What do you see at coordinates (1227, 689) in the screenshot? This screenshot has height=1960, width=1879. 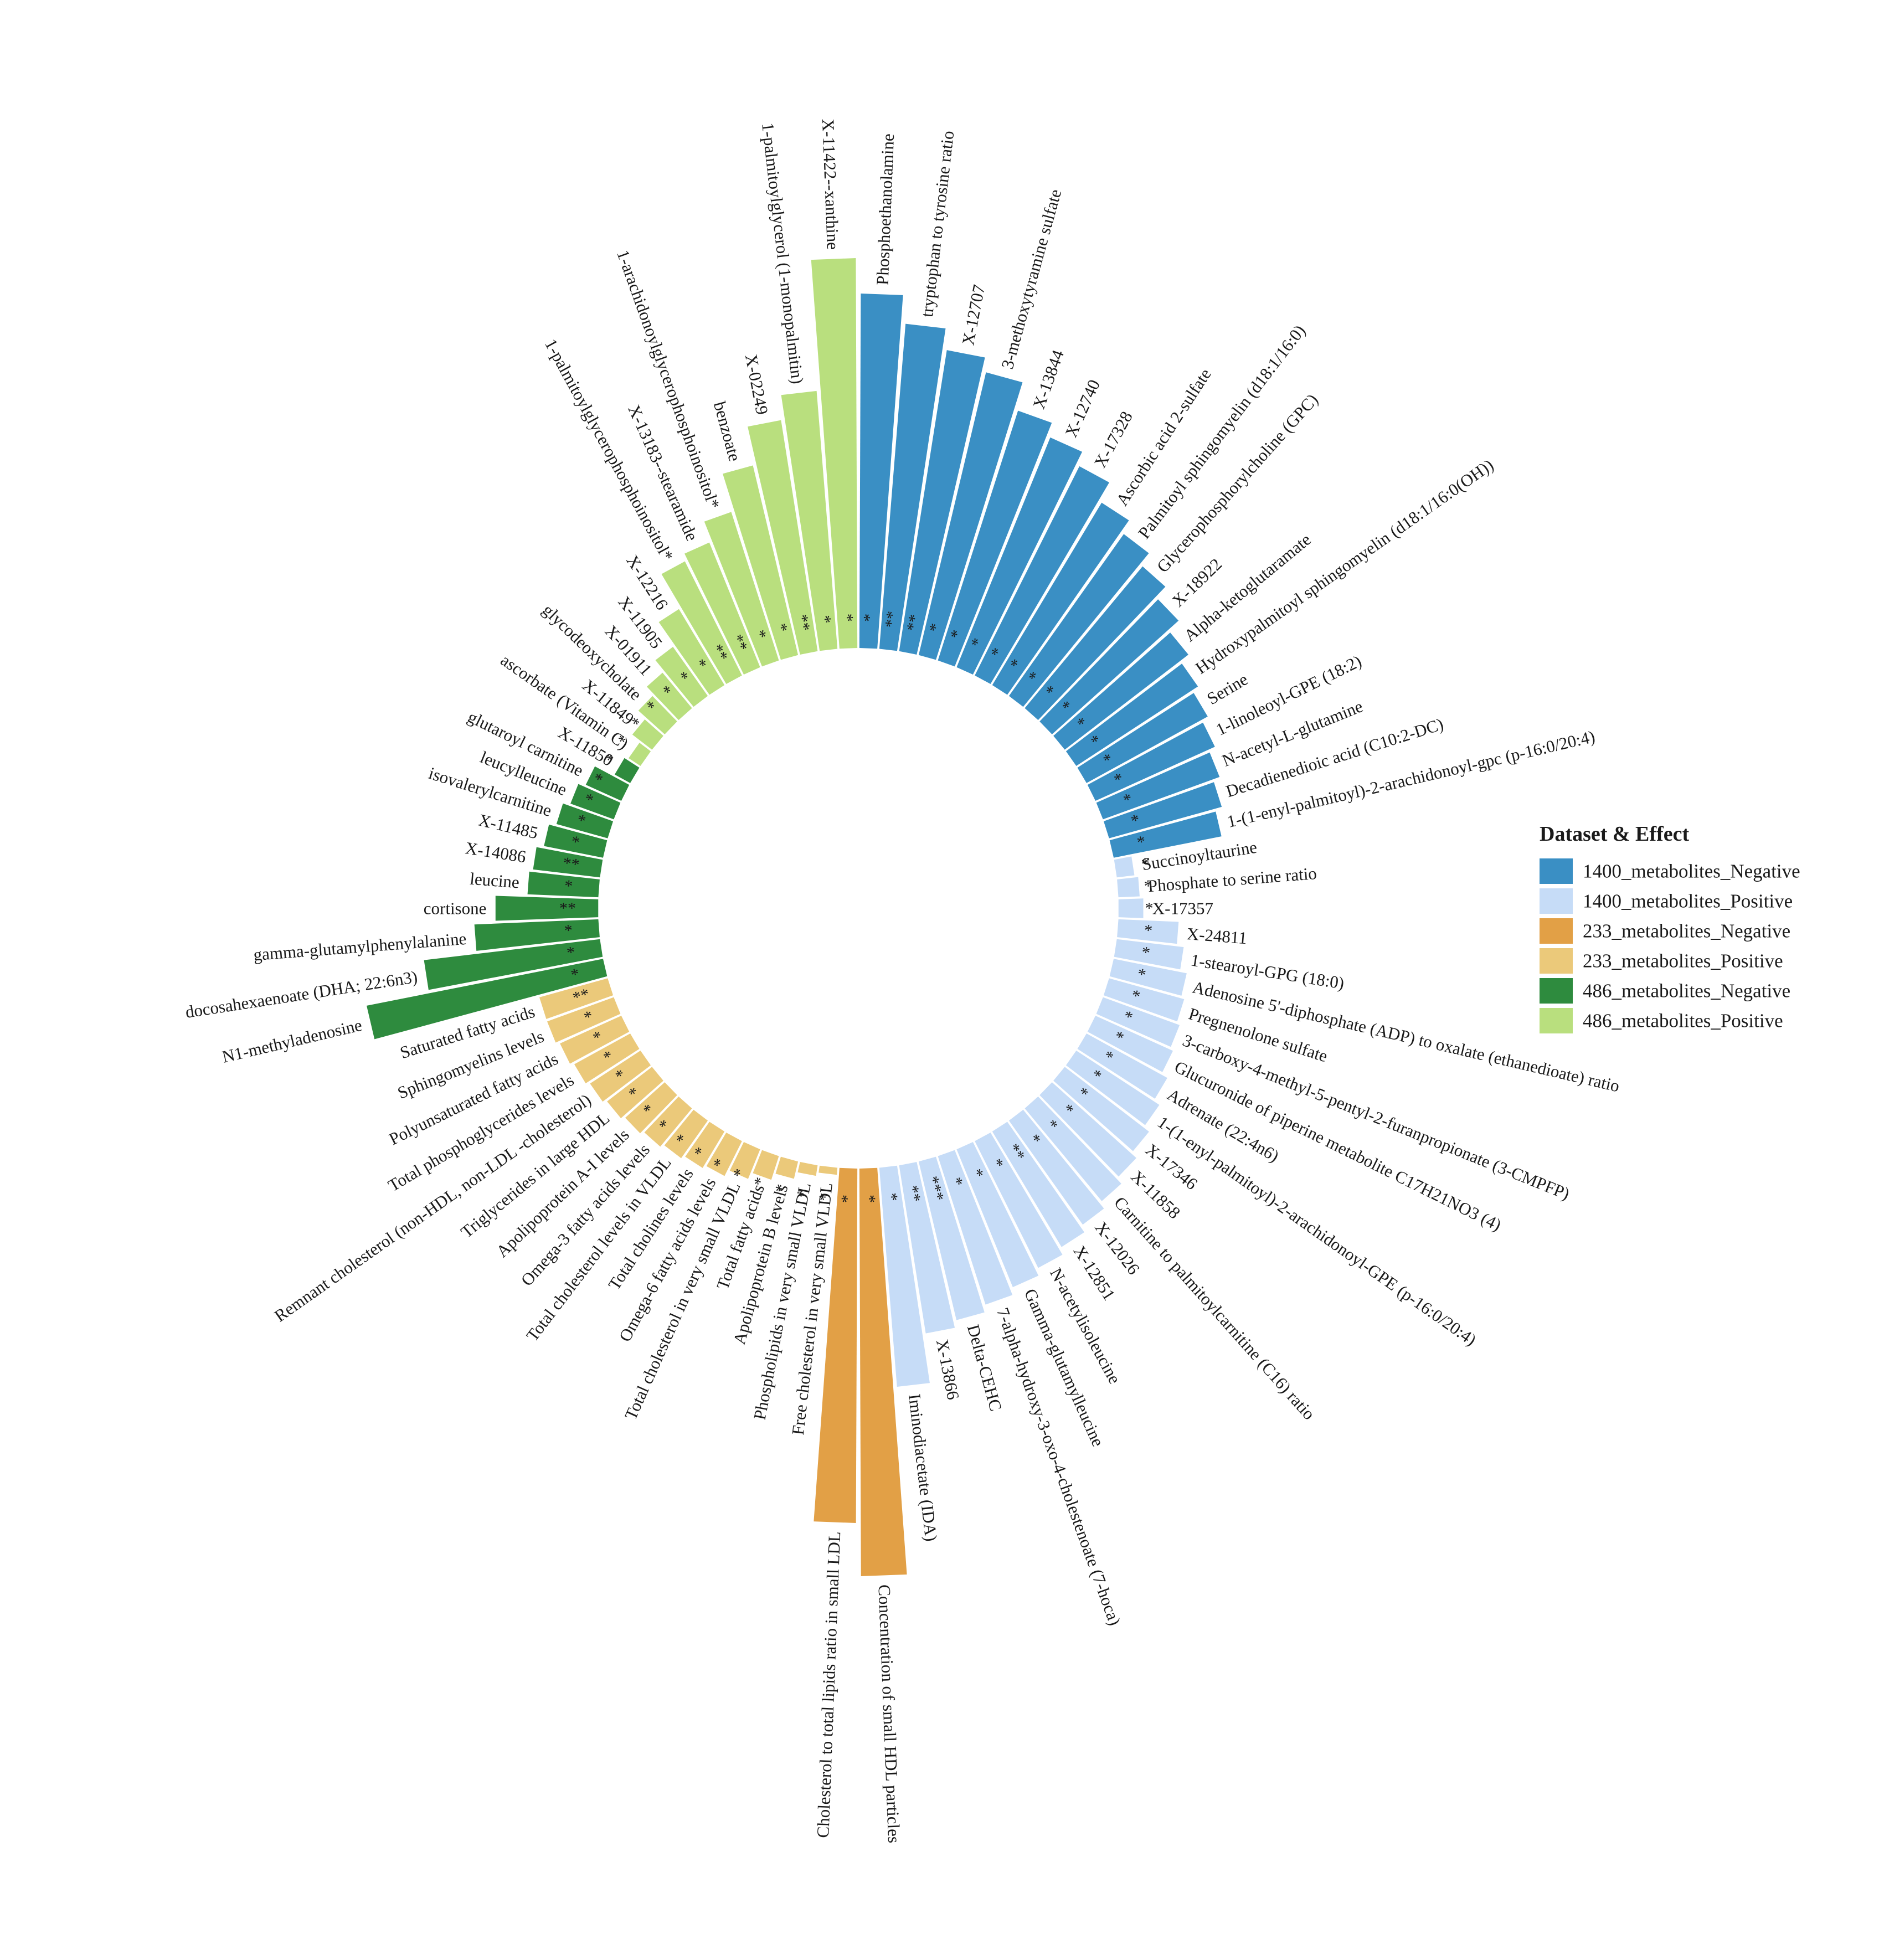 I see `bar-label: Serine` at bounding box center [1227, 689].